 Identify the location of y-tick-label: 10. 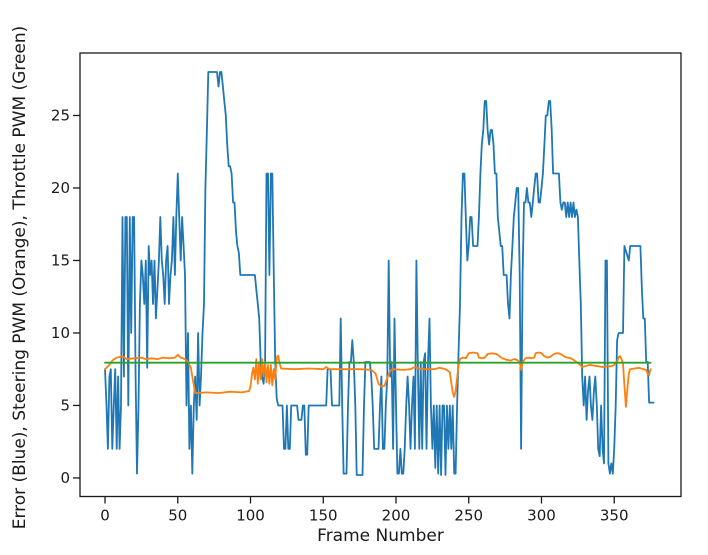
(60, 333).